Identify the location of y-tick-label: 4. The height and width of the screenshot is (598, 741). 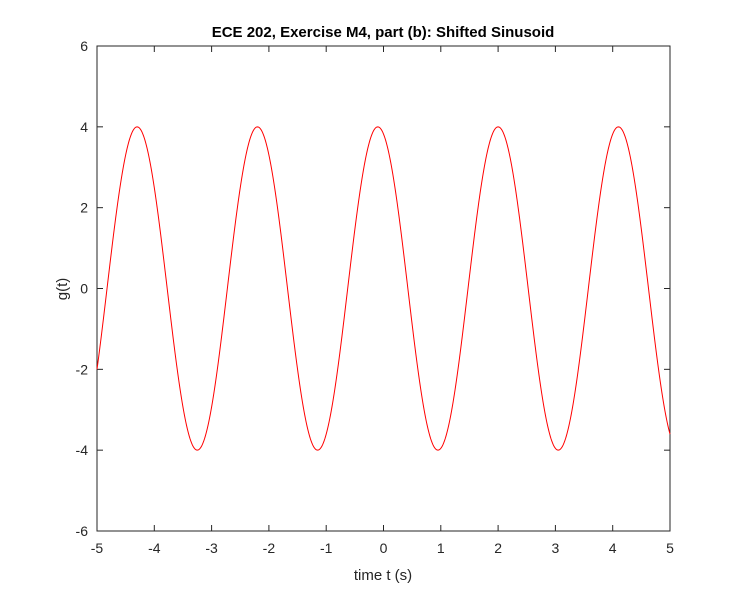
(84, 127).